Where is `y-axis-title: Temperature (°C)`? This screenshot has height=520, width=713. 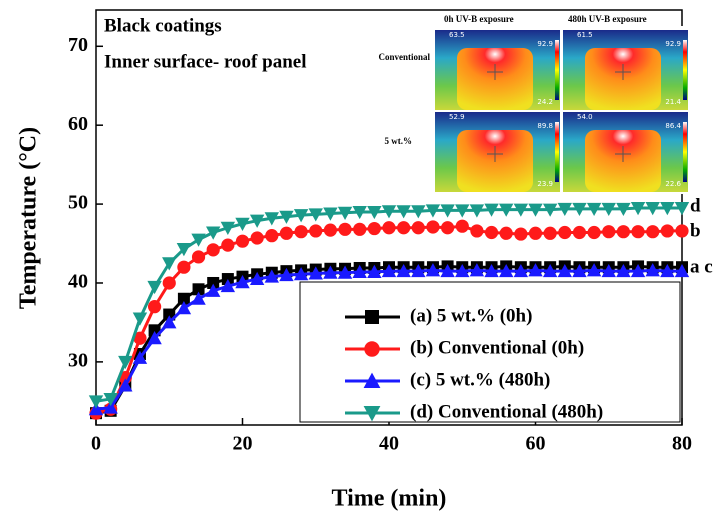
y-axis-title: Temperature (°C) is located at coordinates (29, 218).